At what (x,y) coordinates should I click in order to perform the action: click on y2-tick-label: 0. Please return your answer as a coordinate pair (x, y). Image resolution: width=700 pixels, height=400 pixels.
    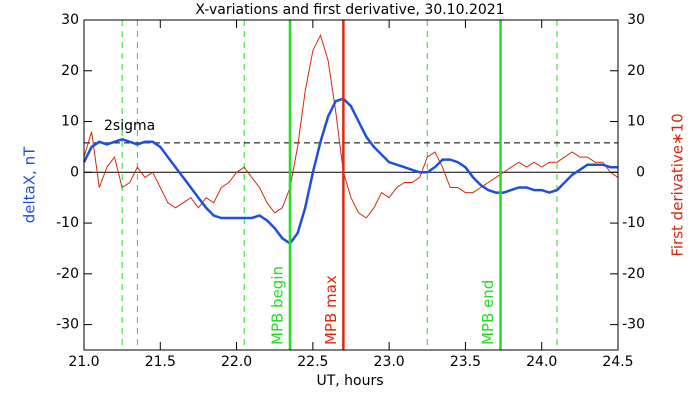
    Looking at the image, I should click on (640, 172).